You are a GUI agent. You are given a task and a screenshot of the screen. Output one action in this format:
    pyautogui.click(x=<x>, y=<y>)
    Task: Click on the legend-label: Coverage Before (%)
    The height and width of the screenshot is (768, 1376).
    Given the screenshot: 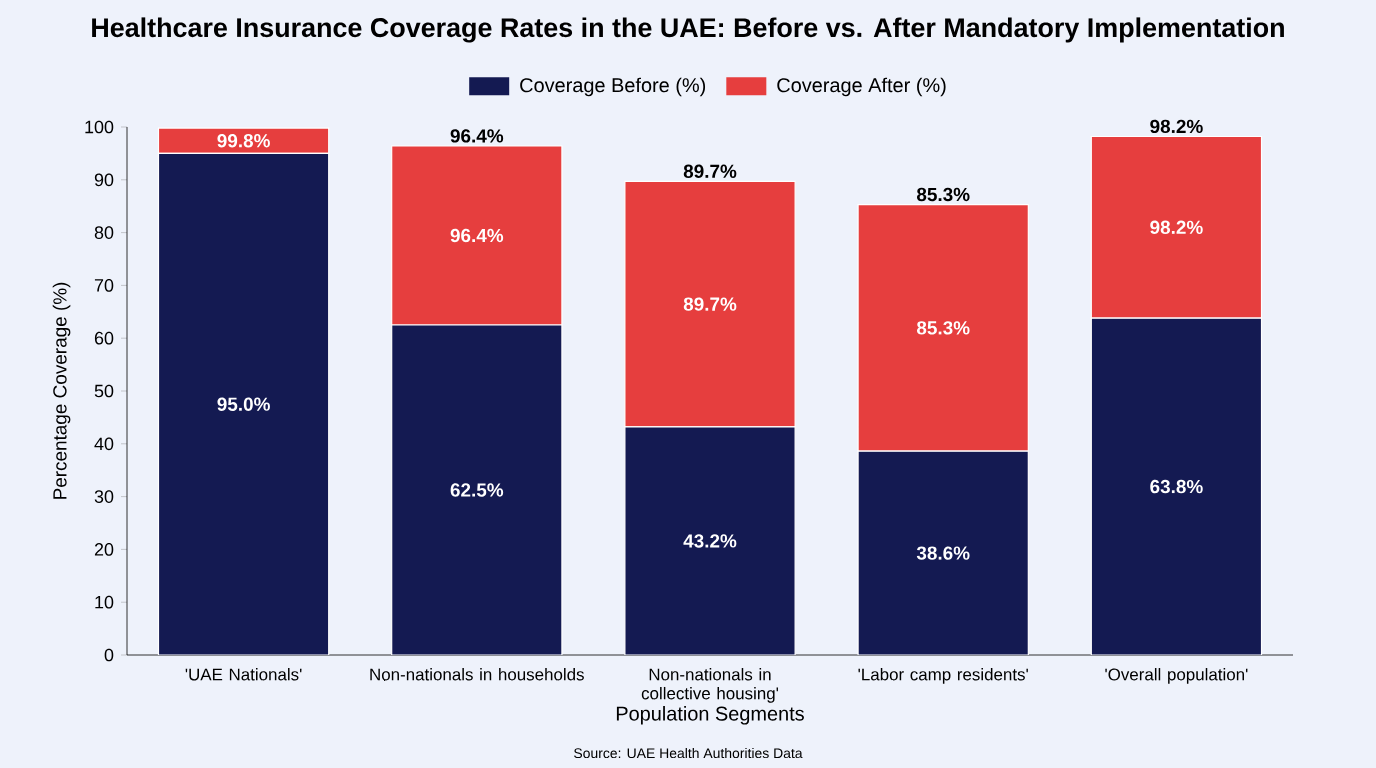 What is the action you would take?
    pyautogui.click(x=613, y=87)
    